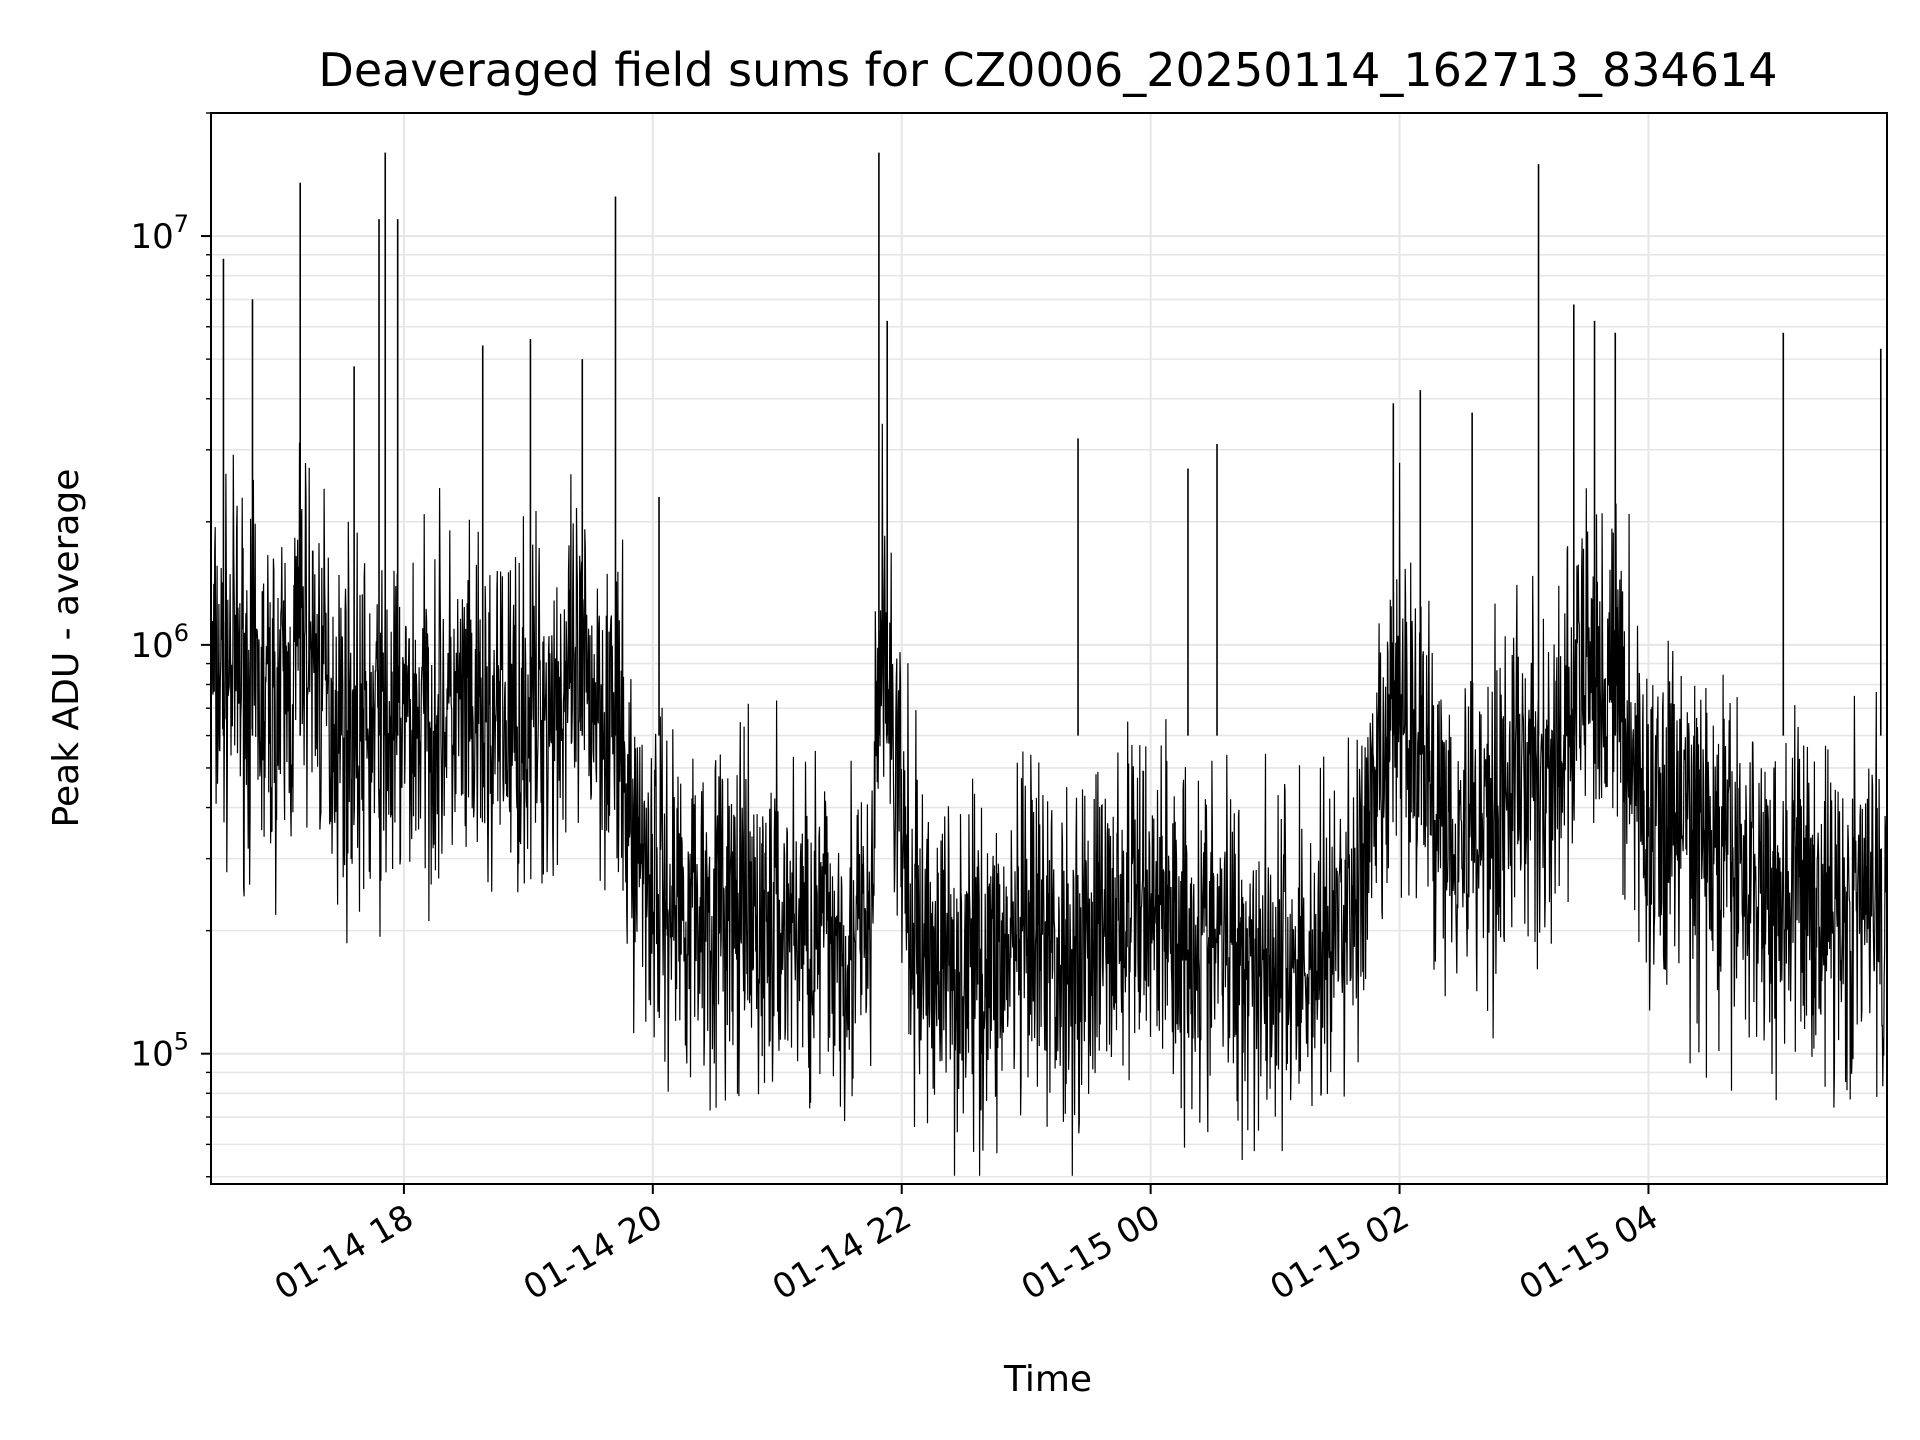  Describe the element at coordinates (66, 648) in the screenshot. I see `y-axis-label: Peak ADU - average` at that location.